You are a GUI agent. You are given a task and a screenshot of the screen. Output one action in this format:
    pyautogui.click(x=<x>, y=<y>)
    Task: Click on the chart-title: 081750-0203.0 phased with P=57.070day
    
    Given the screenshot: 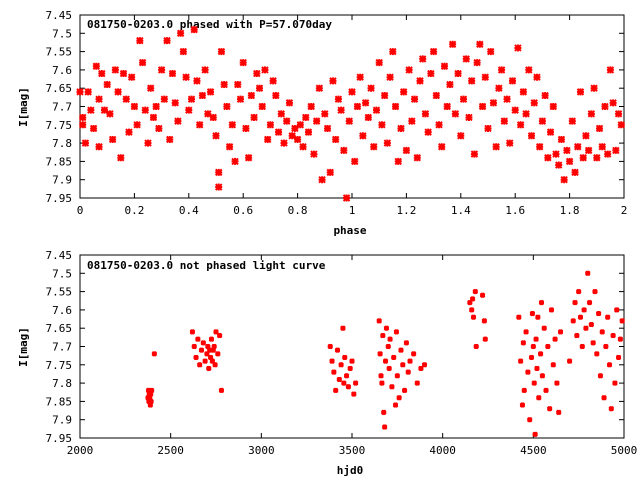 What is the action you would take?
    pyautogui.click(x=209, y=24)
    